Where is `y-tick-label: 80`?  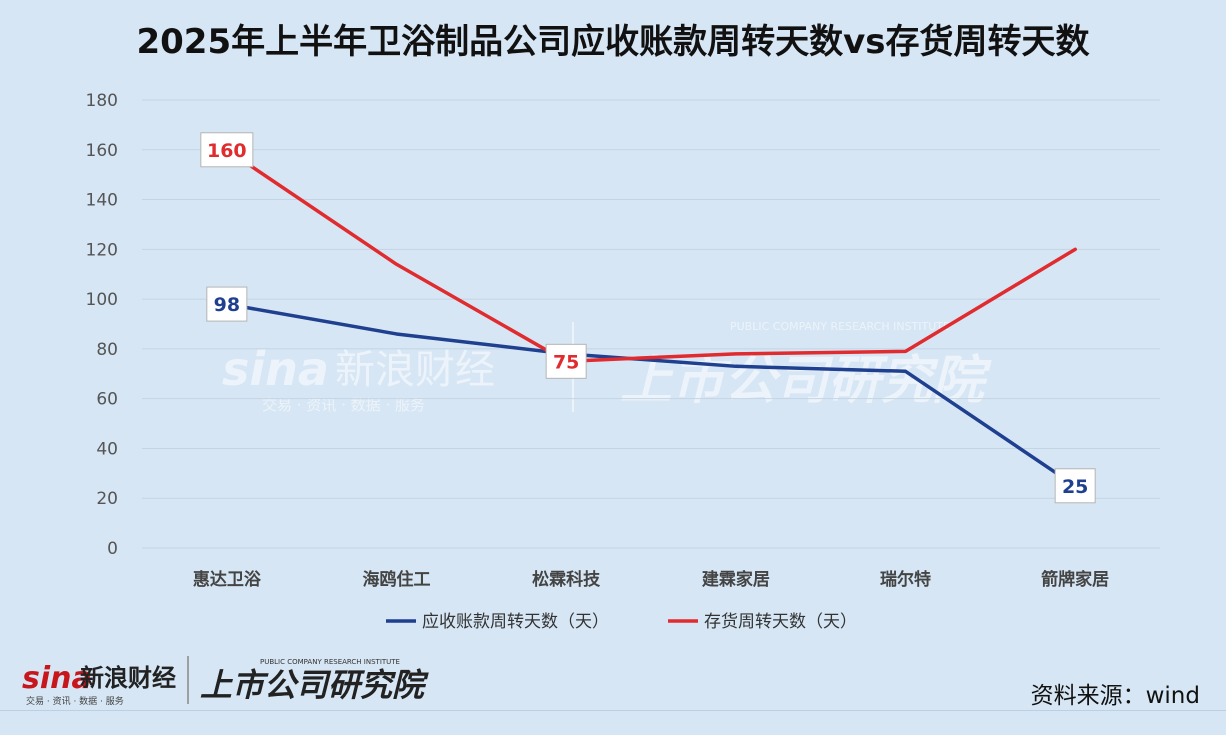 y-tick-label: 80 is located at coordinates (107, 350).